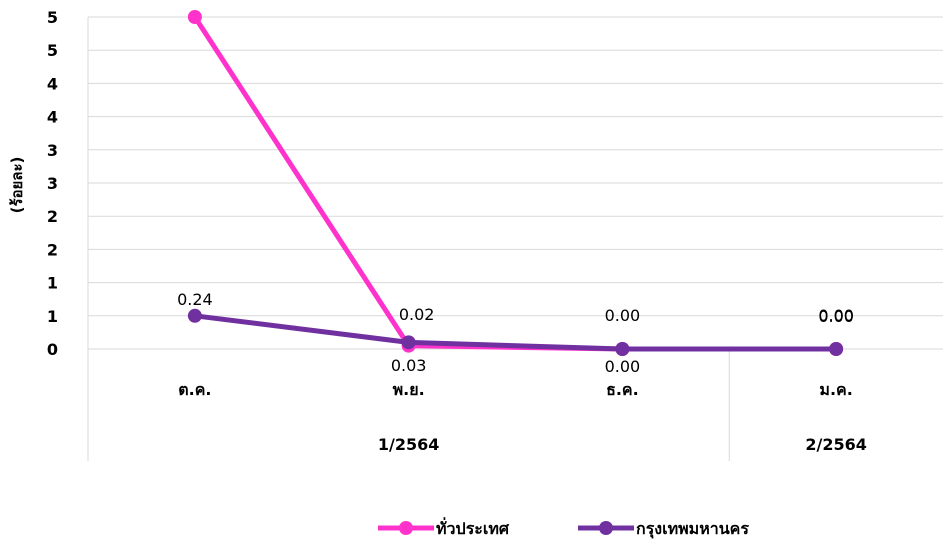  Describe the element at coordinates (194, 389) in the screenshot. I see `x-category-label: ต.ค.` at that location.